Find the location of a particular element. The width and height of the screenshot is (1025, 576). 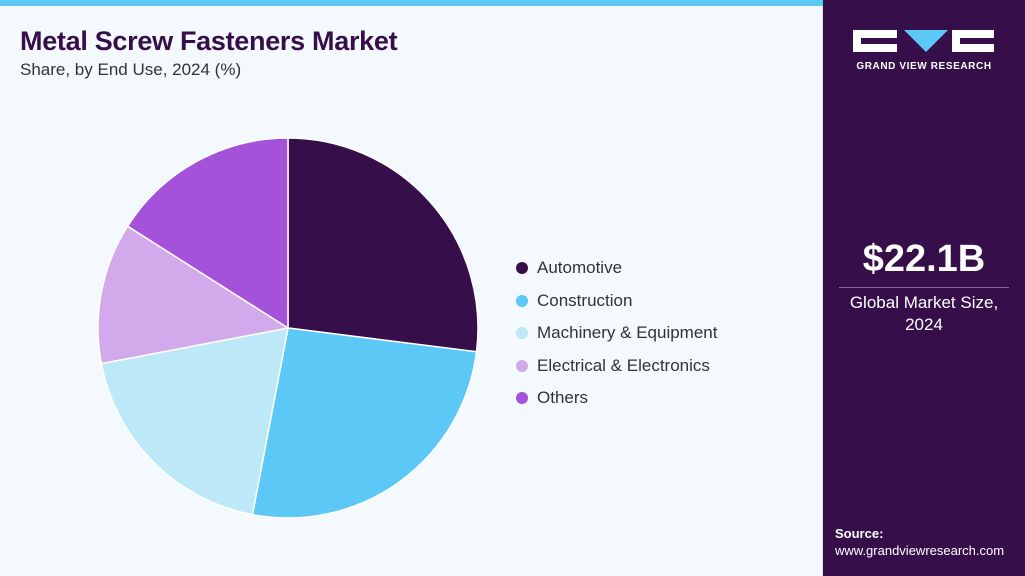

divider is located at coordinates (924, 287).